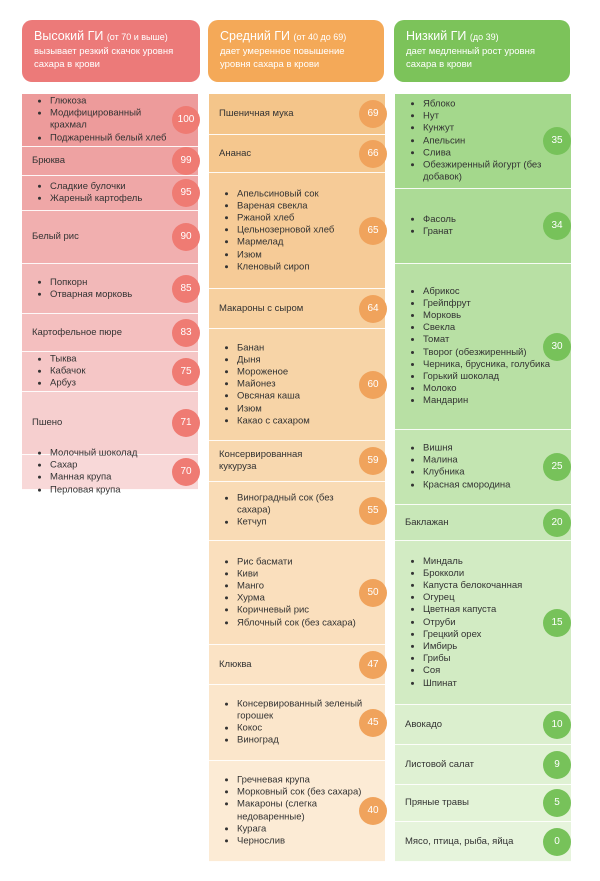  I want to click on food-item: Пшеничная мука, so click(256, 113).